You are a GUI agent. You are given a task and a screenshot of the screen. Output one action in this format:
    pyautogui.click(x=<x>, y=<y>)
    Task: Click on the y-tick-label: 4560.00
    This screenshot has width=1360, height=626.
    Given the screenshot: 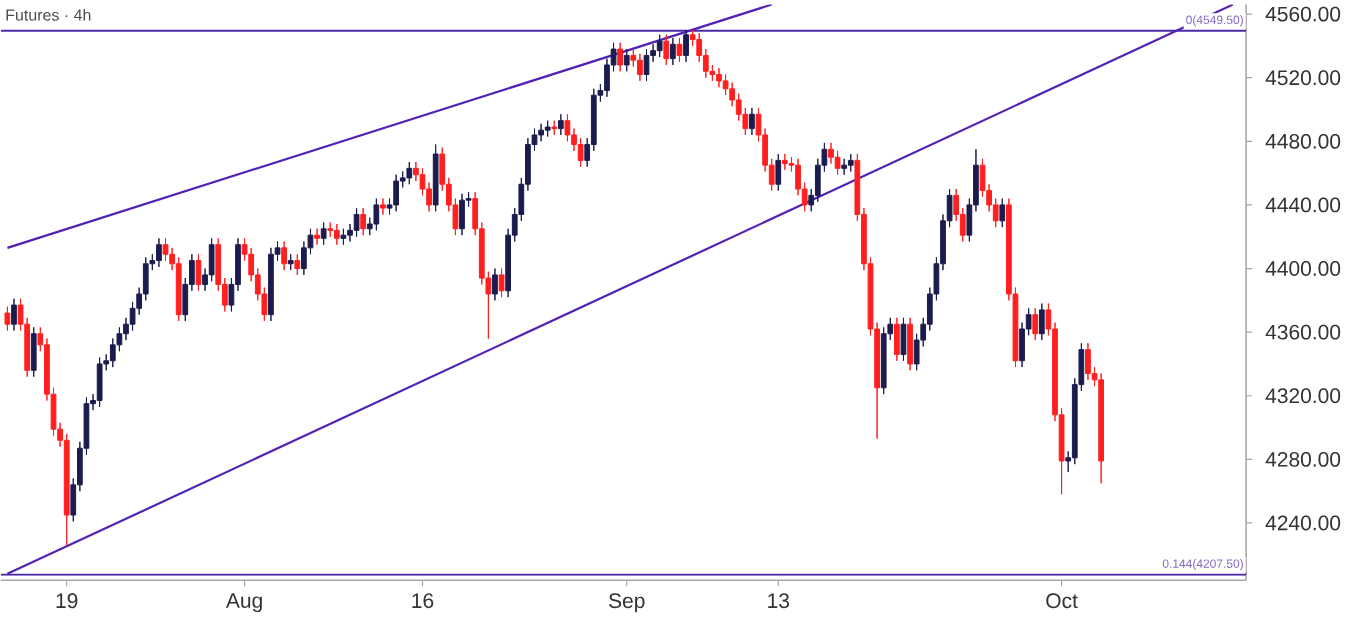 What is the action you would take?
    pyautogui.click(x=1303, y=14)
    